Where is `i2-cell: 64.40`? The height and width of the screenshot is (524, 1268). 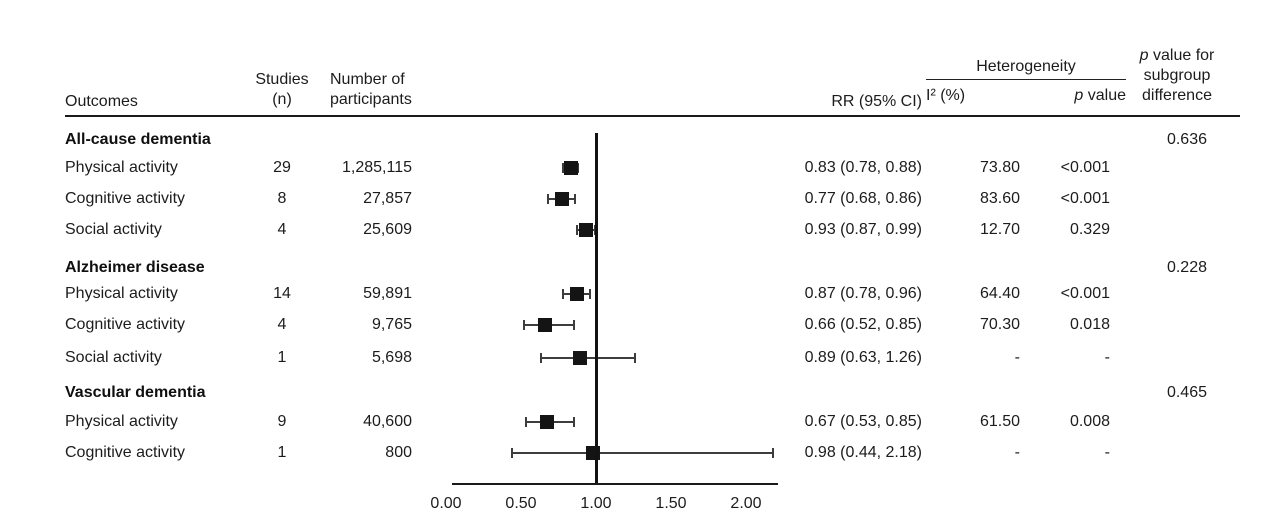
i2-cell: 64.40 is located at coordinates (999, 293).